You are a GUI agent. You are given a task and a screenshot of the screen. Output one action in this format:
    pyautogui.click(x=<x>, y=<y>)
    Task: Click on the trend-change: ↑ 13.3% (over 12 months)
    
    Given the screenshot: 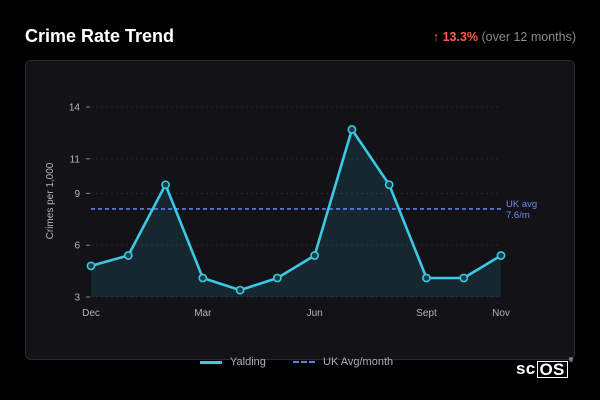 What is the action you would take?
    pyautogui.click(x=504, y=37)
    